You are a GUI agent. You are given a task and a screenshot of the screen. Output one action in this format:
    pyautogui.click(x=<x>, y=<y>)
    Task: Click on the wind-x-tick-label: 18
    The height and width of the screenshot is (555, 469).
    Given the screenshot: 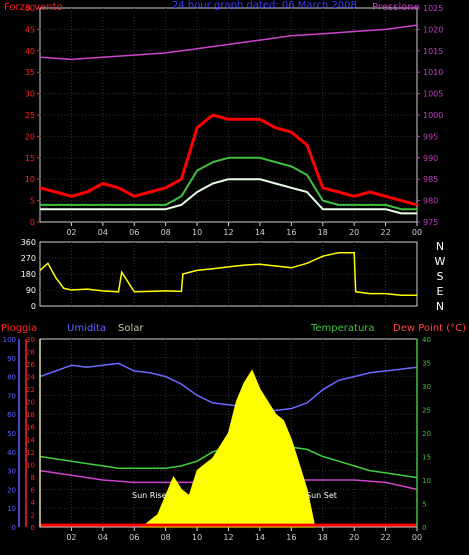 What is the action you would take?
    pyautogui.click(x=323, y=232)
    